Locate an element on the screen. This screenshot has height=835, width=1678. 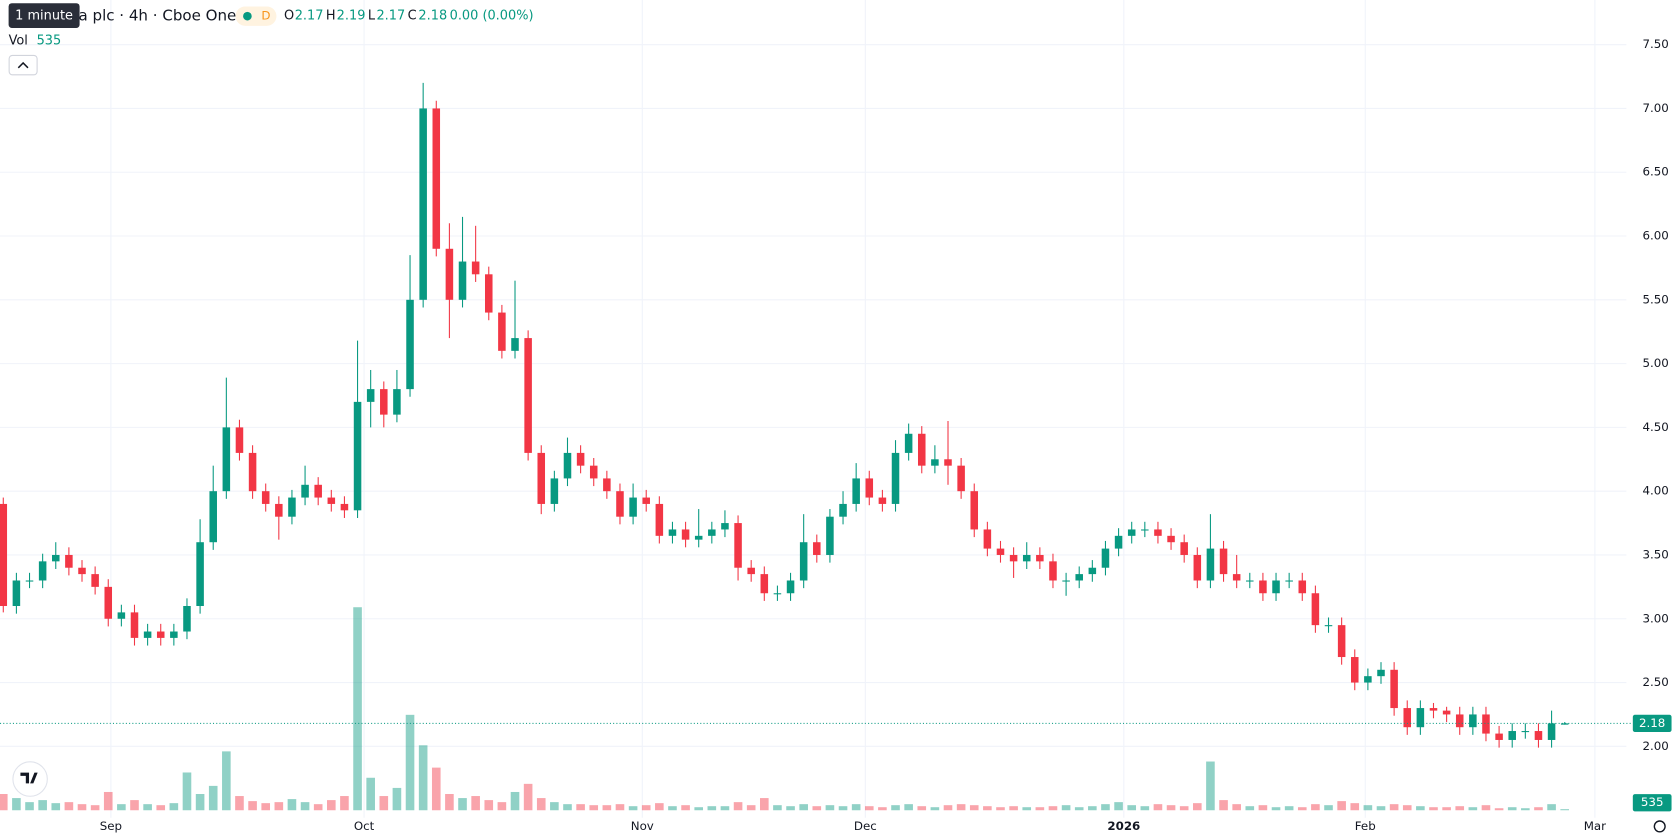
volume-value: 535 is located at coordinates (49, 40).